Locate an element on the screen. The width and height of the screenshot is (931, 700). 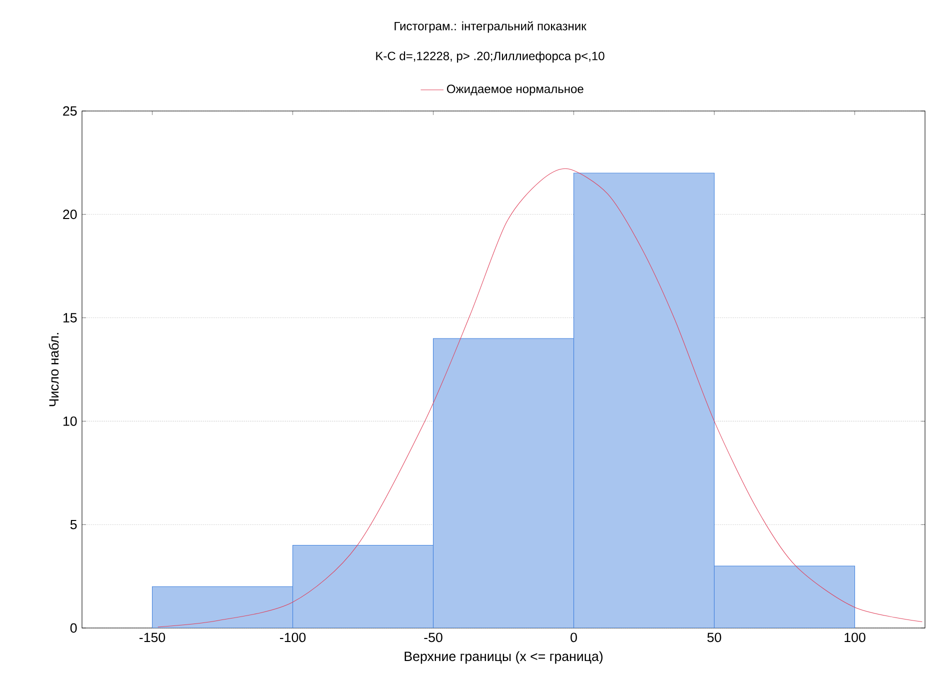
chart-subtitle: K-C d=,12228, p> .20;Лиллиефорса p<,10 is located at coordinates (490, 57).